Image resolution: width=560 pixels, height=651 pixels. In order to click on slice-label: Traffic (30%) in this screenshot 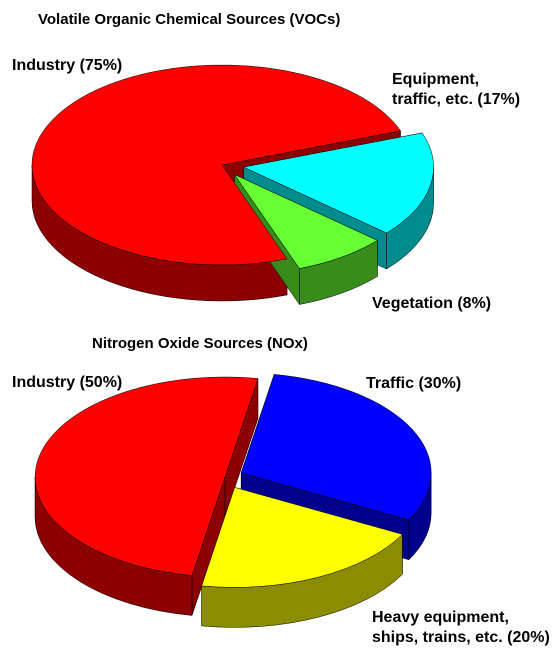, I will do `click(414, 383)`.